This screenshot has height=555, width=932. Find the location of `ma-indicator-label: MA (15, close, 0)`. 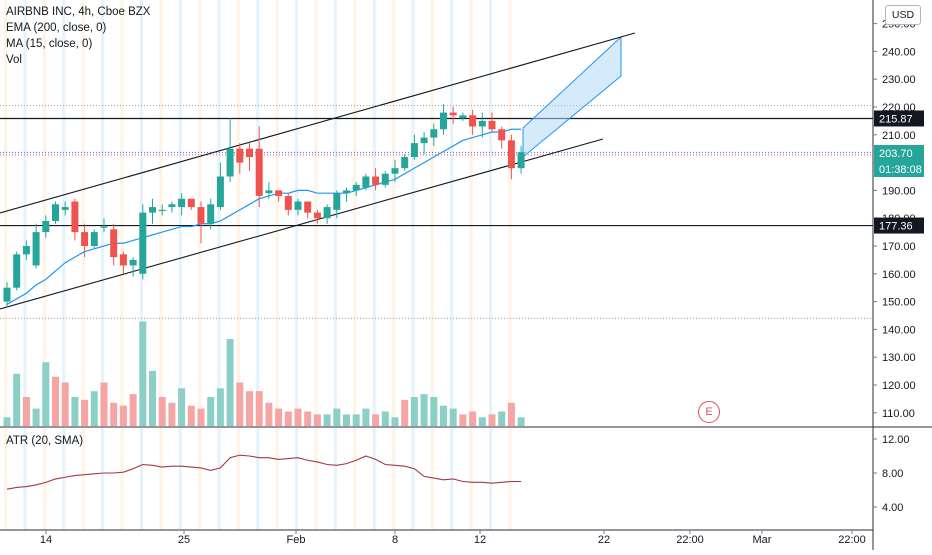

ma-indicator-label: MA (15, close, 0) is located at coordinates (49, 44).